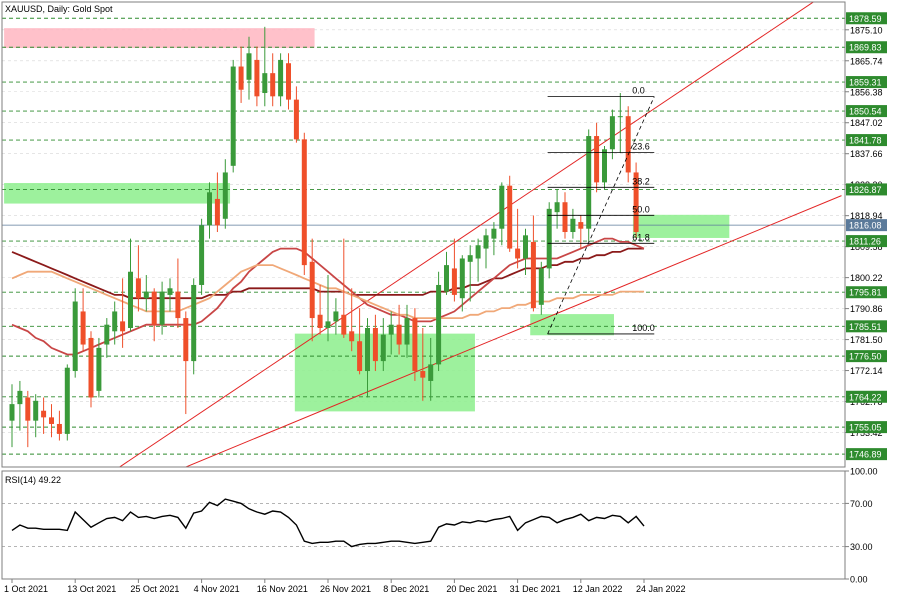 The height and width of the screenshot is (599, 898). What do you see at coordinates (866, 18) in the screenshot?
I see `price-level-tag: 1878.59` at bounding box center [866, 18].